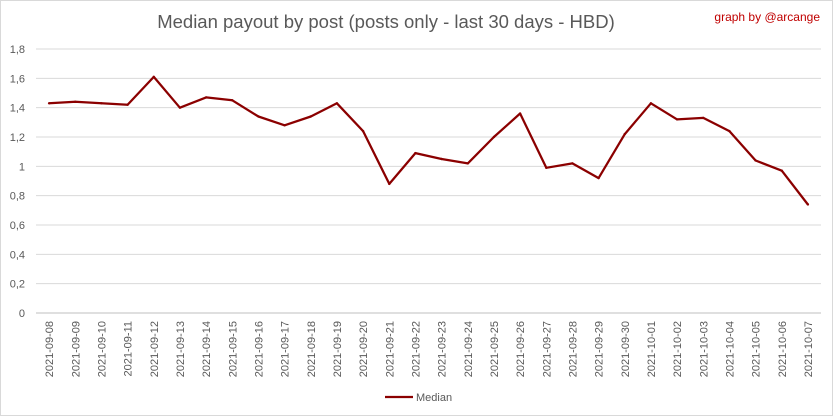 The image size is (833, 416). I want to click on x-tick-label: 2021-09-26, so click(521, 349).